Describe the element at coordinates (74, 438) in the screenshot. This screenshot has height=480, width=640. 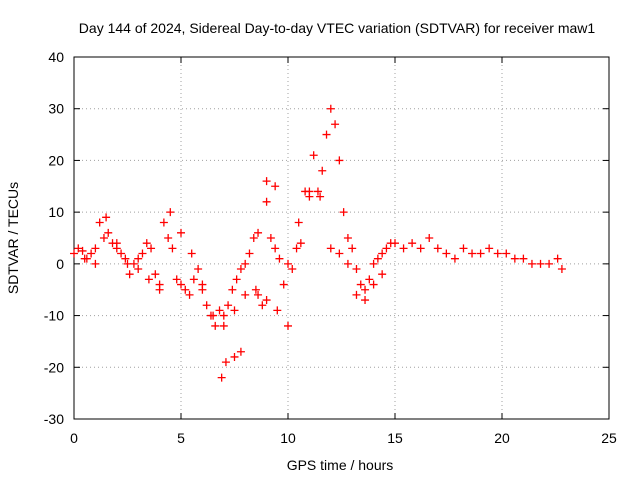
I see `x-tick-label: 0` at that location.